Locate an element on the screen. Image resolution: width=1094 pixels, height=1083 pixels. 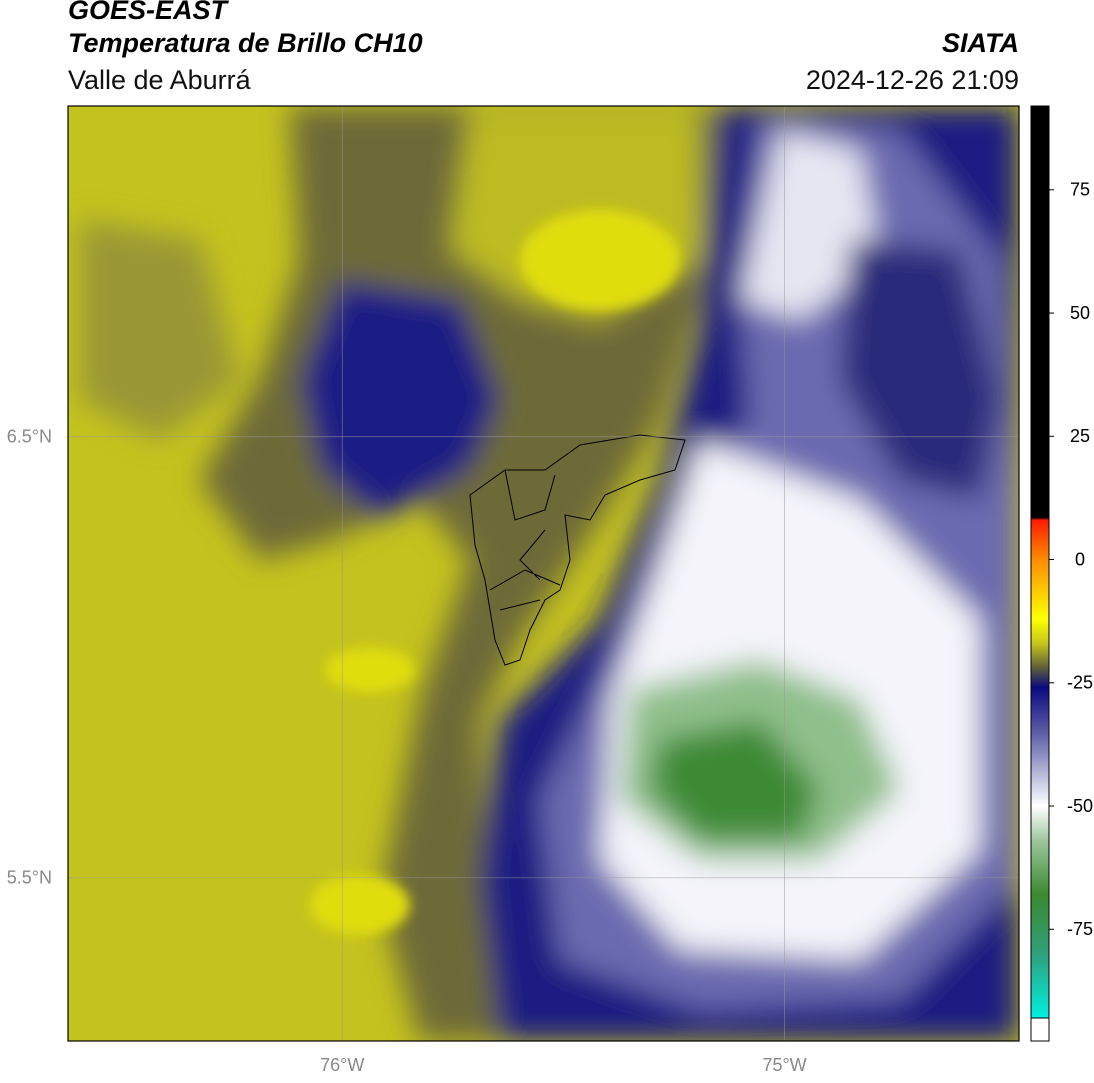
colorbar-tick-label: -25 is located at coordinates (1080, 683).